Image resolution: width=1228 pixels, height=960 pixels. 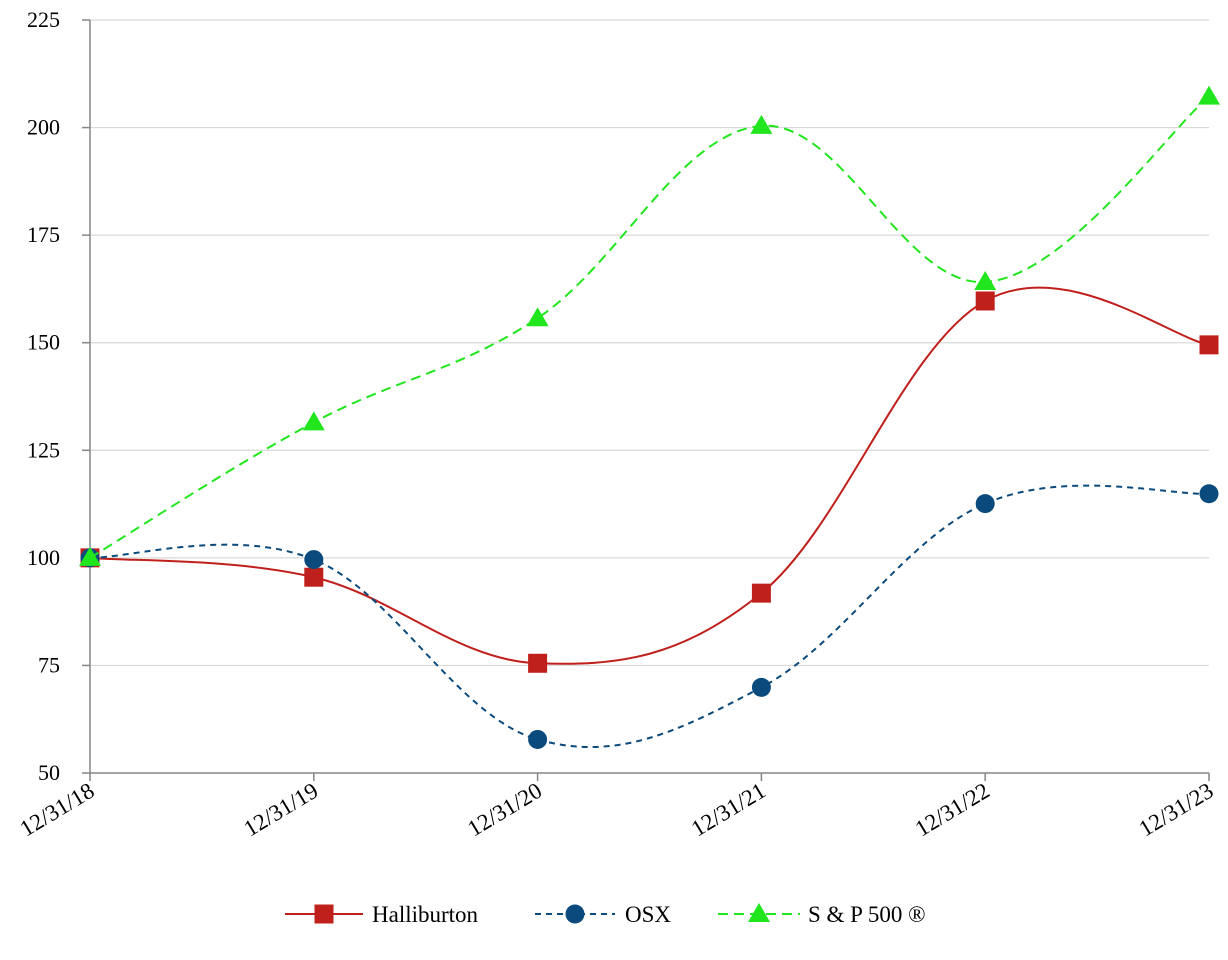 I want to click on x-tick-label: 12/31/20, so click(x=504, y=810).